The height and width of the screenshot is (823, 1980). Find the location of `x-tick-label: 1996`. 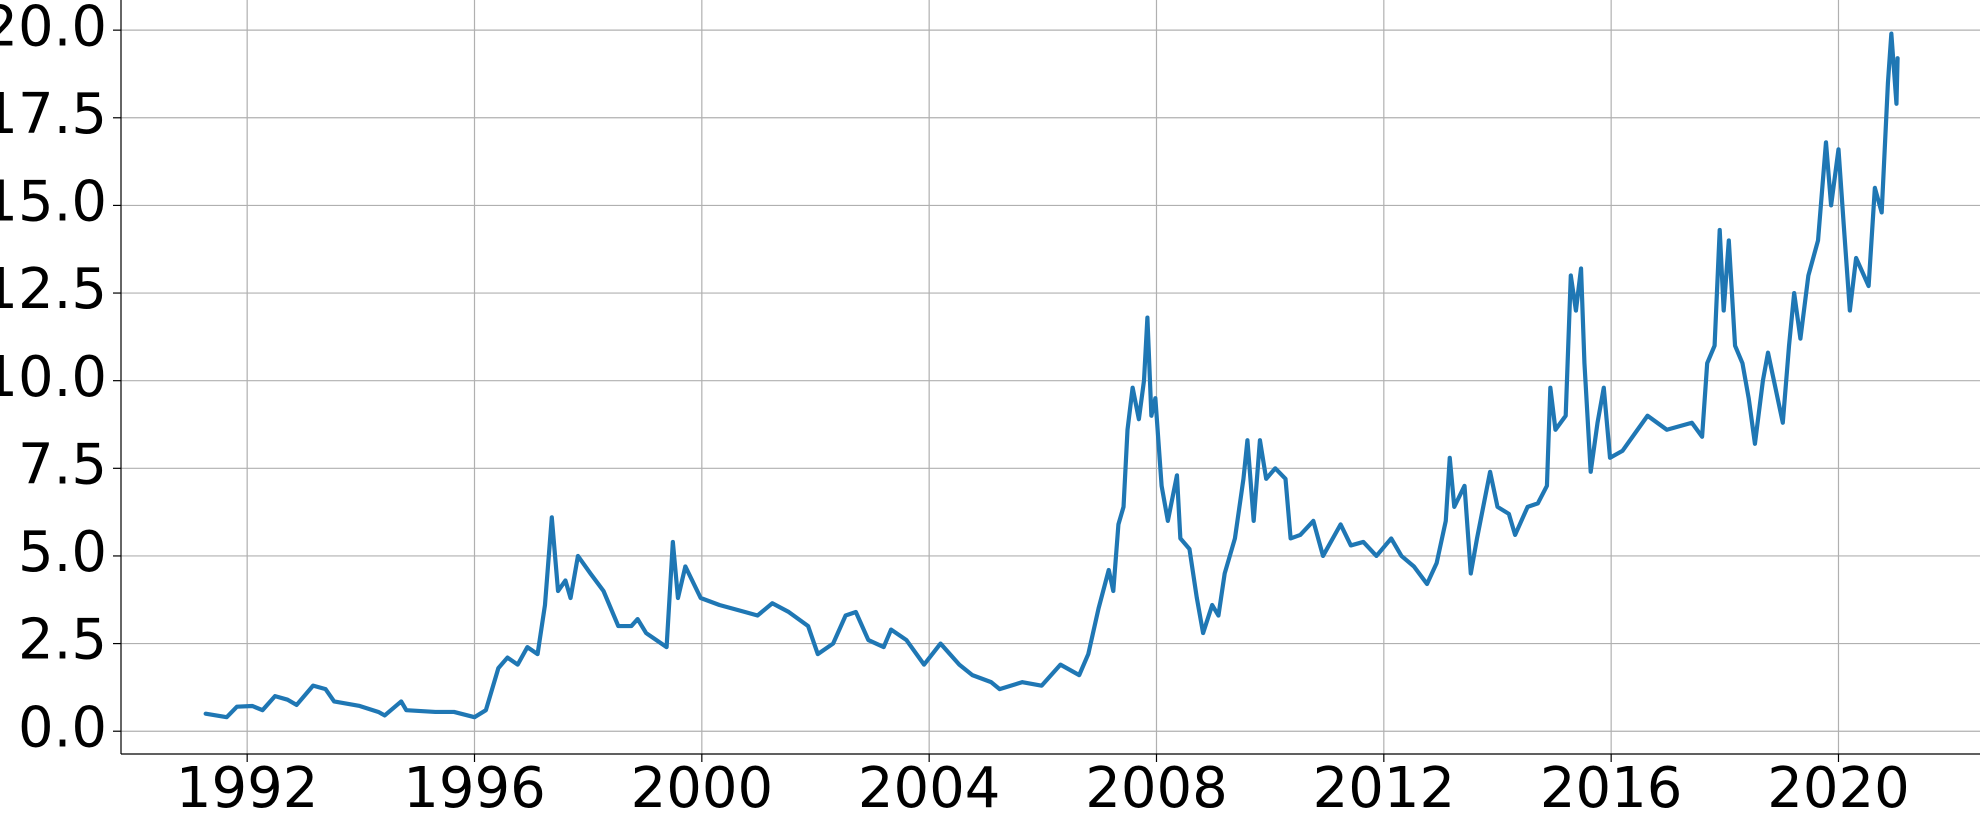

x-tick-label: 1996 is located at coordinates (474, 788).